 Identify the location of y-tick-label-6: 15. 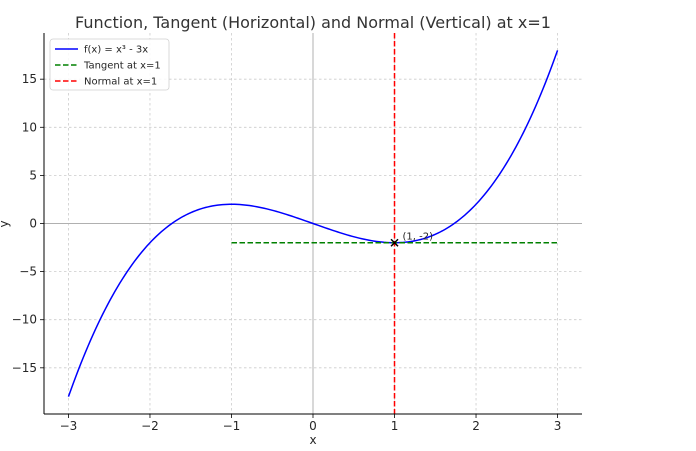
(29, 79).